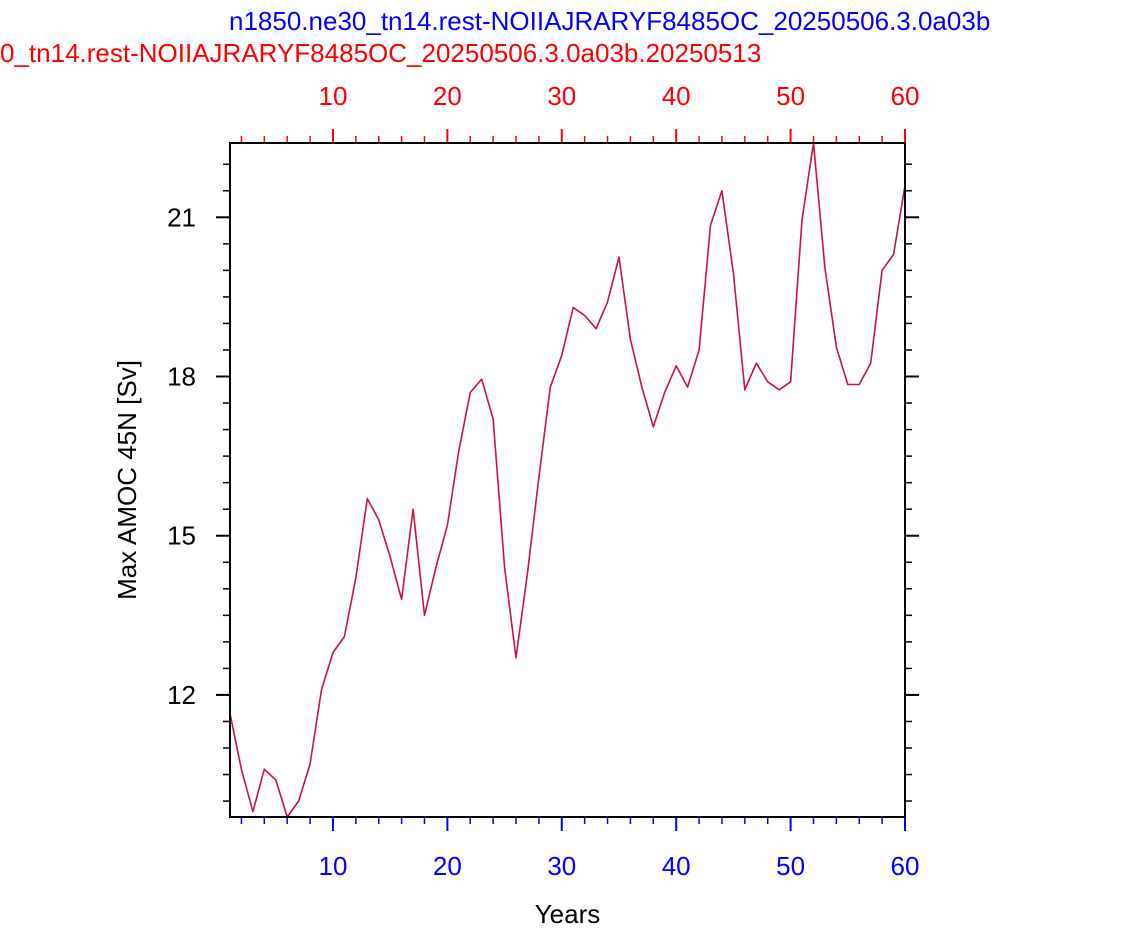 This screenshot has height=931, width=1135. What do you see at coordinates (790, 866) in the screenshot?
I see `x-tick-label-bottom: 50` at bounding box center [790, 866].